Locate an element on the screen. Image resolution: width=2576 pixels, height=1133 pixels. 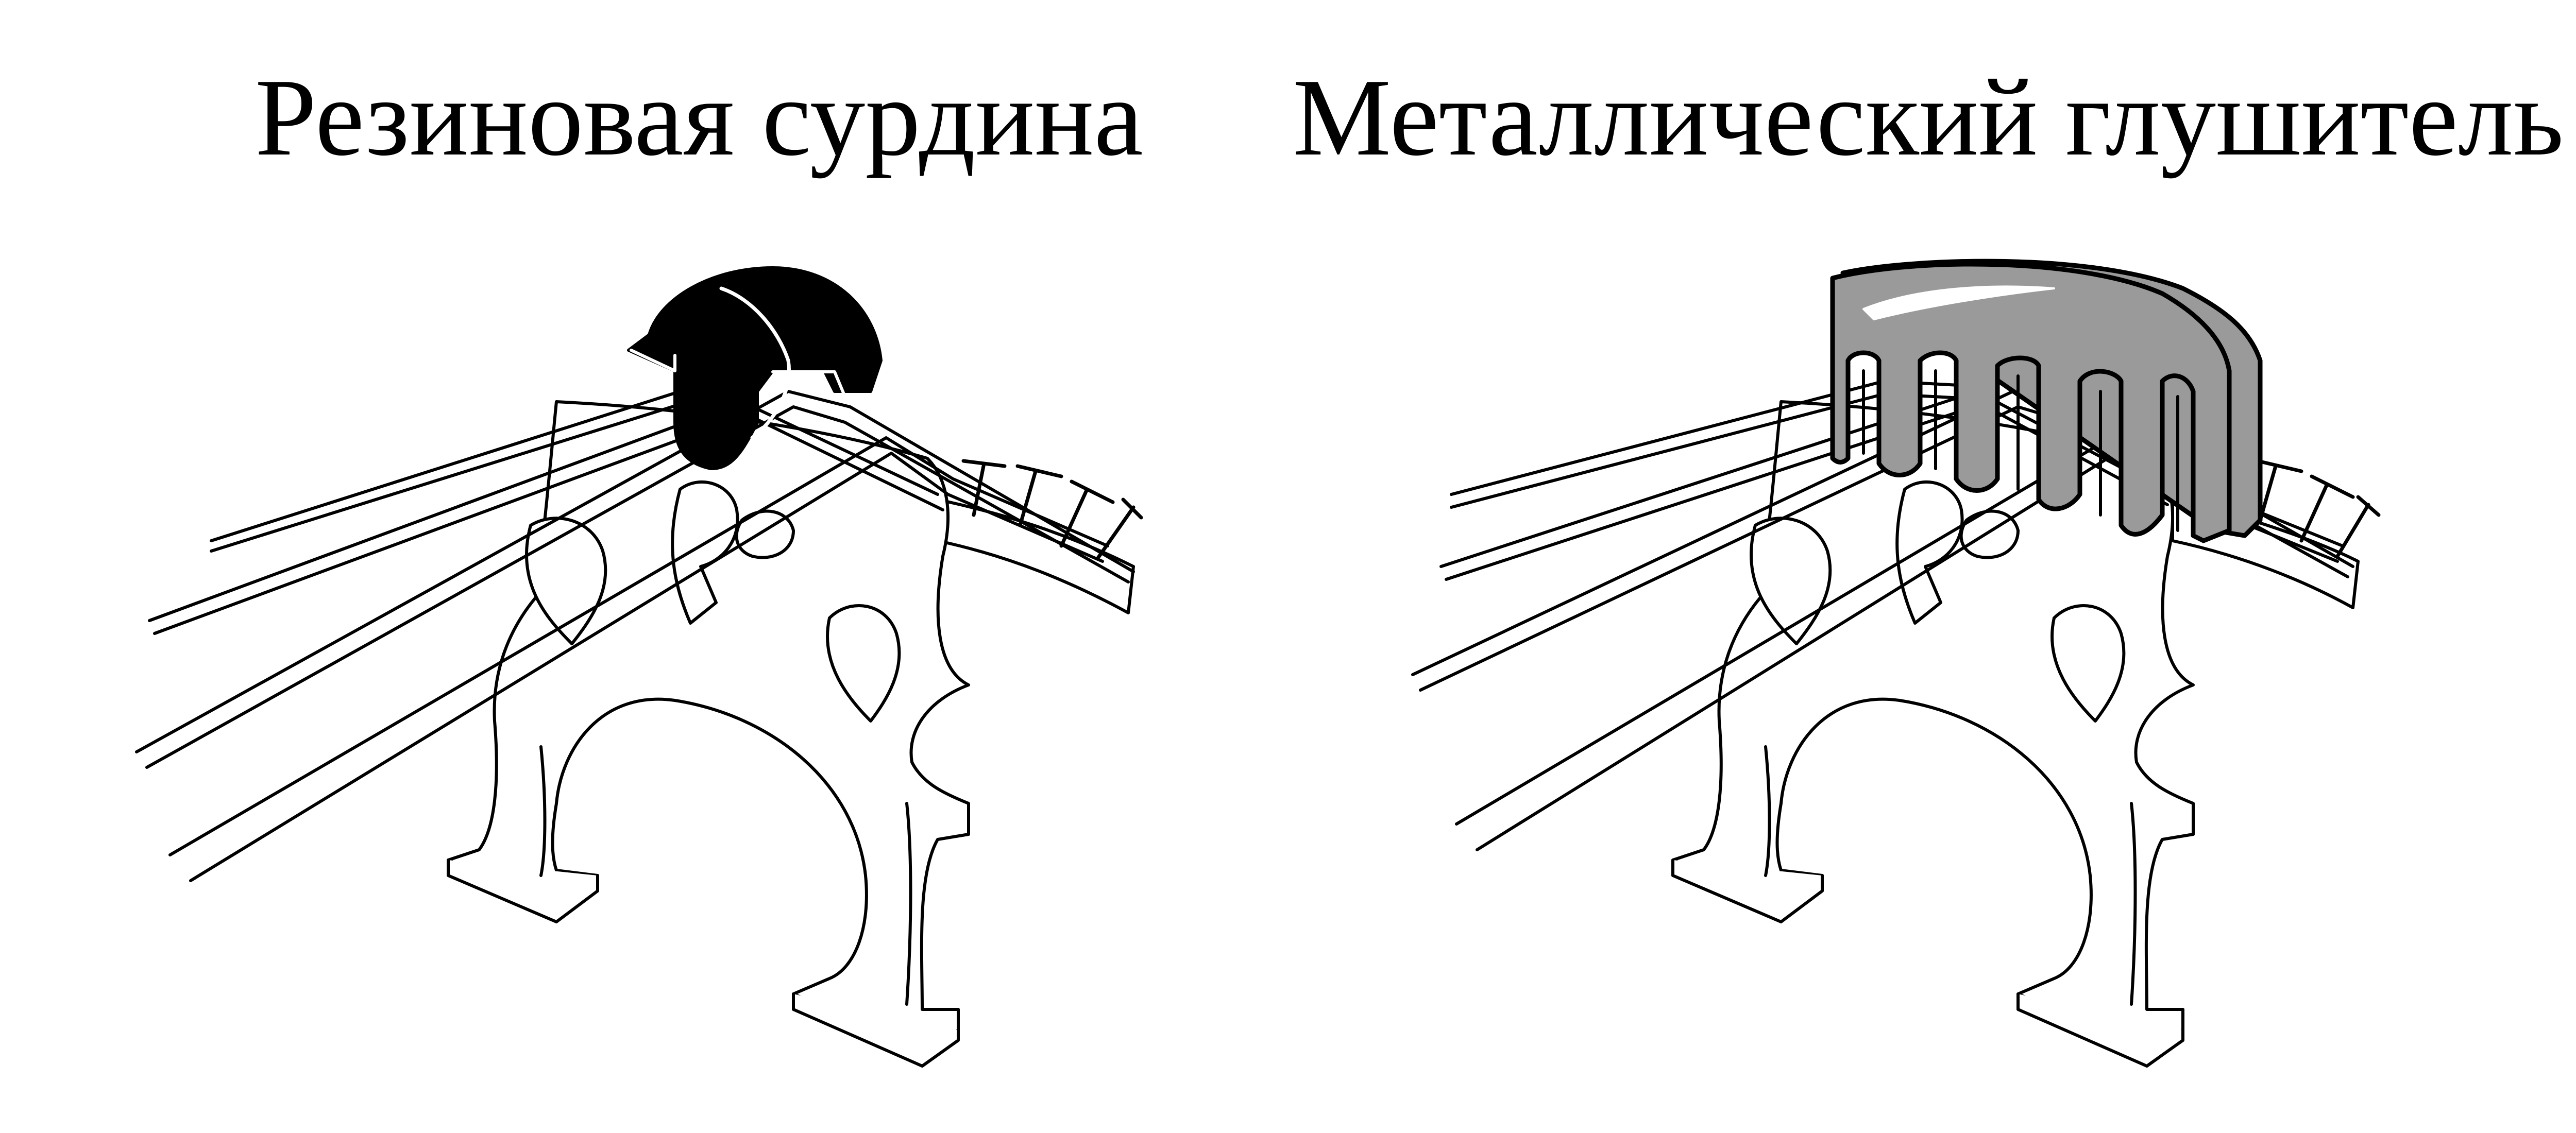
tailpiece is located at coordinates (1035, 556).